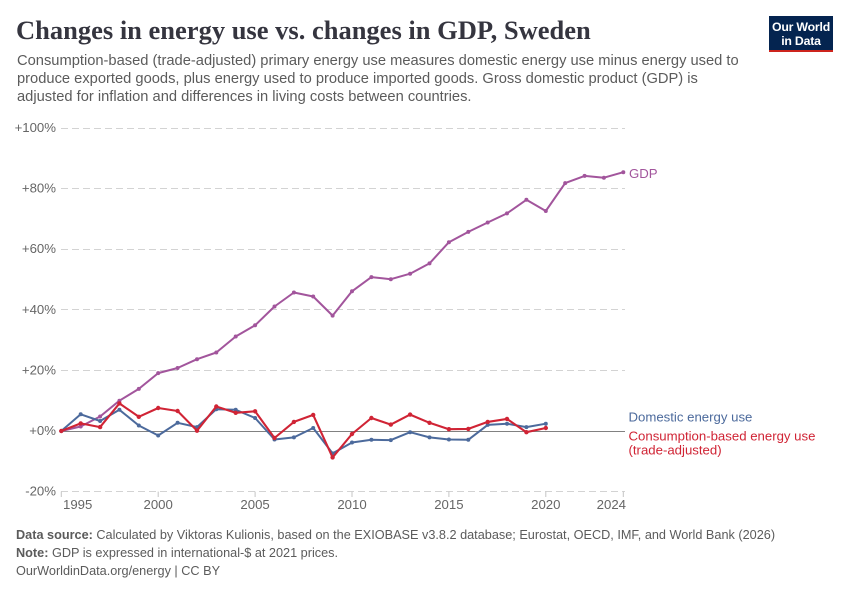 Image resolution: width=850 pixels, height=600 pixels. What do you see at coordinates (40, 491) in the screenshot?
I see `svg-text: -20%` at bounding box center [40, 491].